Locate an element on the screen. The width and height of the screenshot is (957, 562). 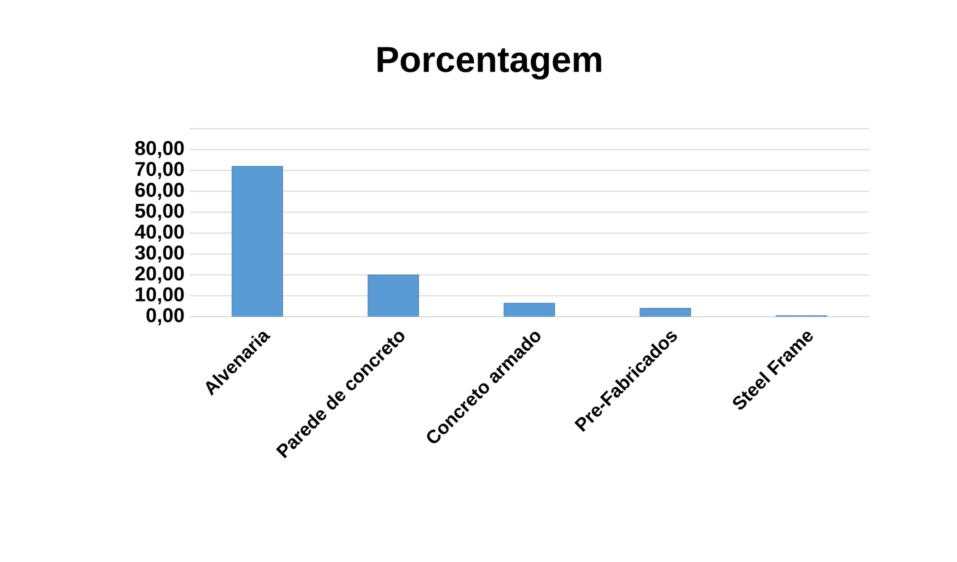
y-tick-label: 30,00 is located at coordinates (159, 254).